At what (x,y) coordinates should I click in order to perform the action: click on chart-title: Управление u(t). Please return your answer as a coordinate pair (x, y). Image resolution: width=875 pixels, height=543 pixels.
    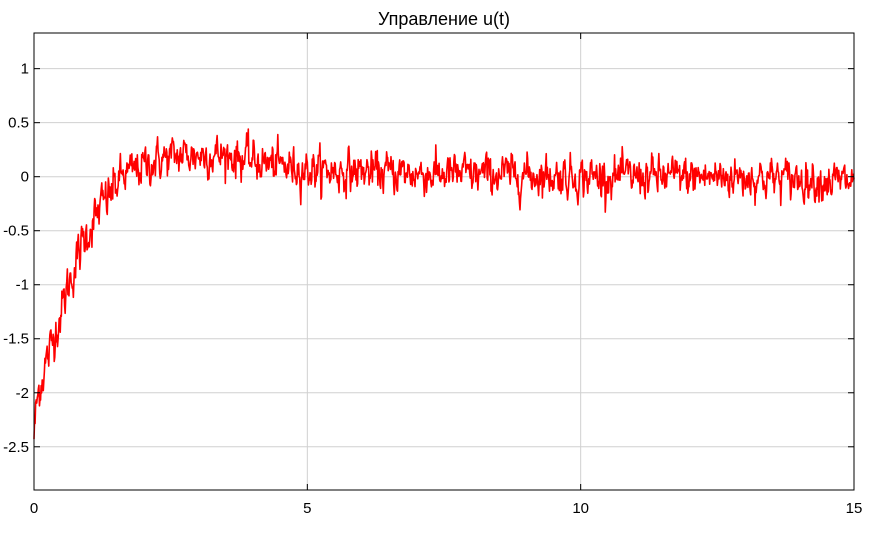
    Looking at the image, I should click on (444, 19).